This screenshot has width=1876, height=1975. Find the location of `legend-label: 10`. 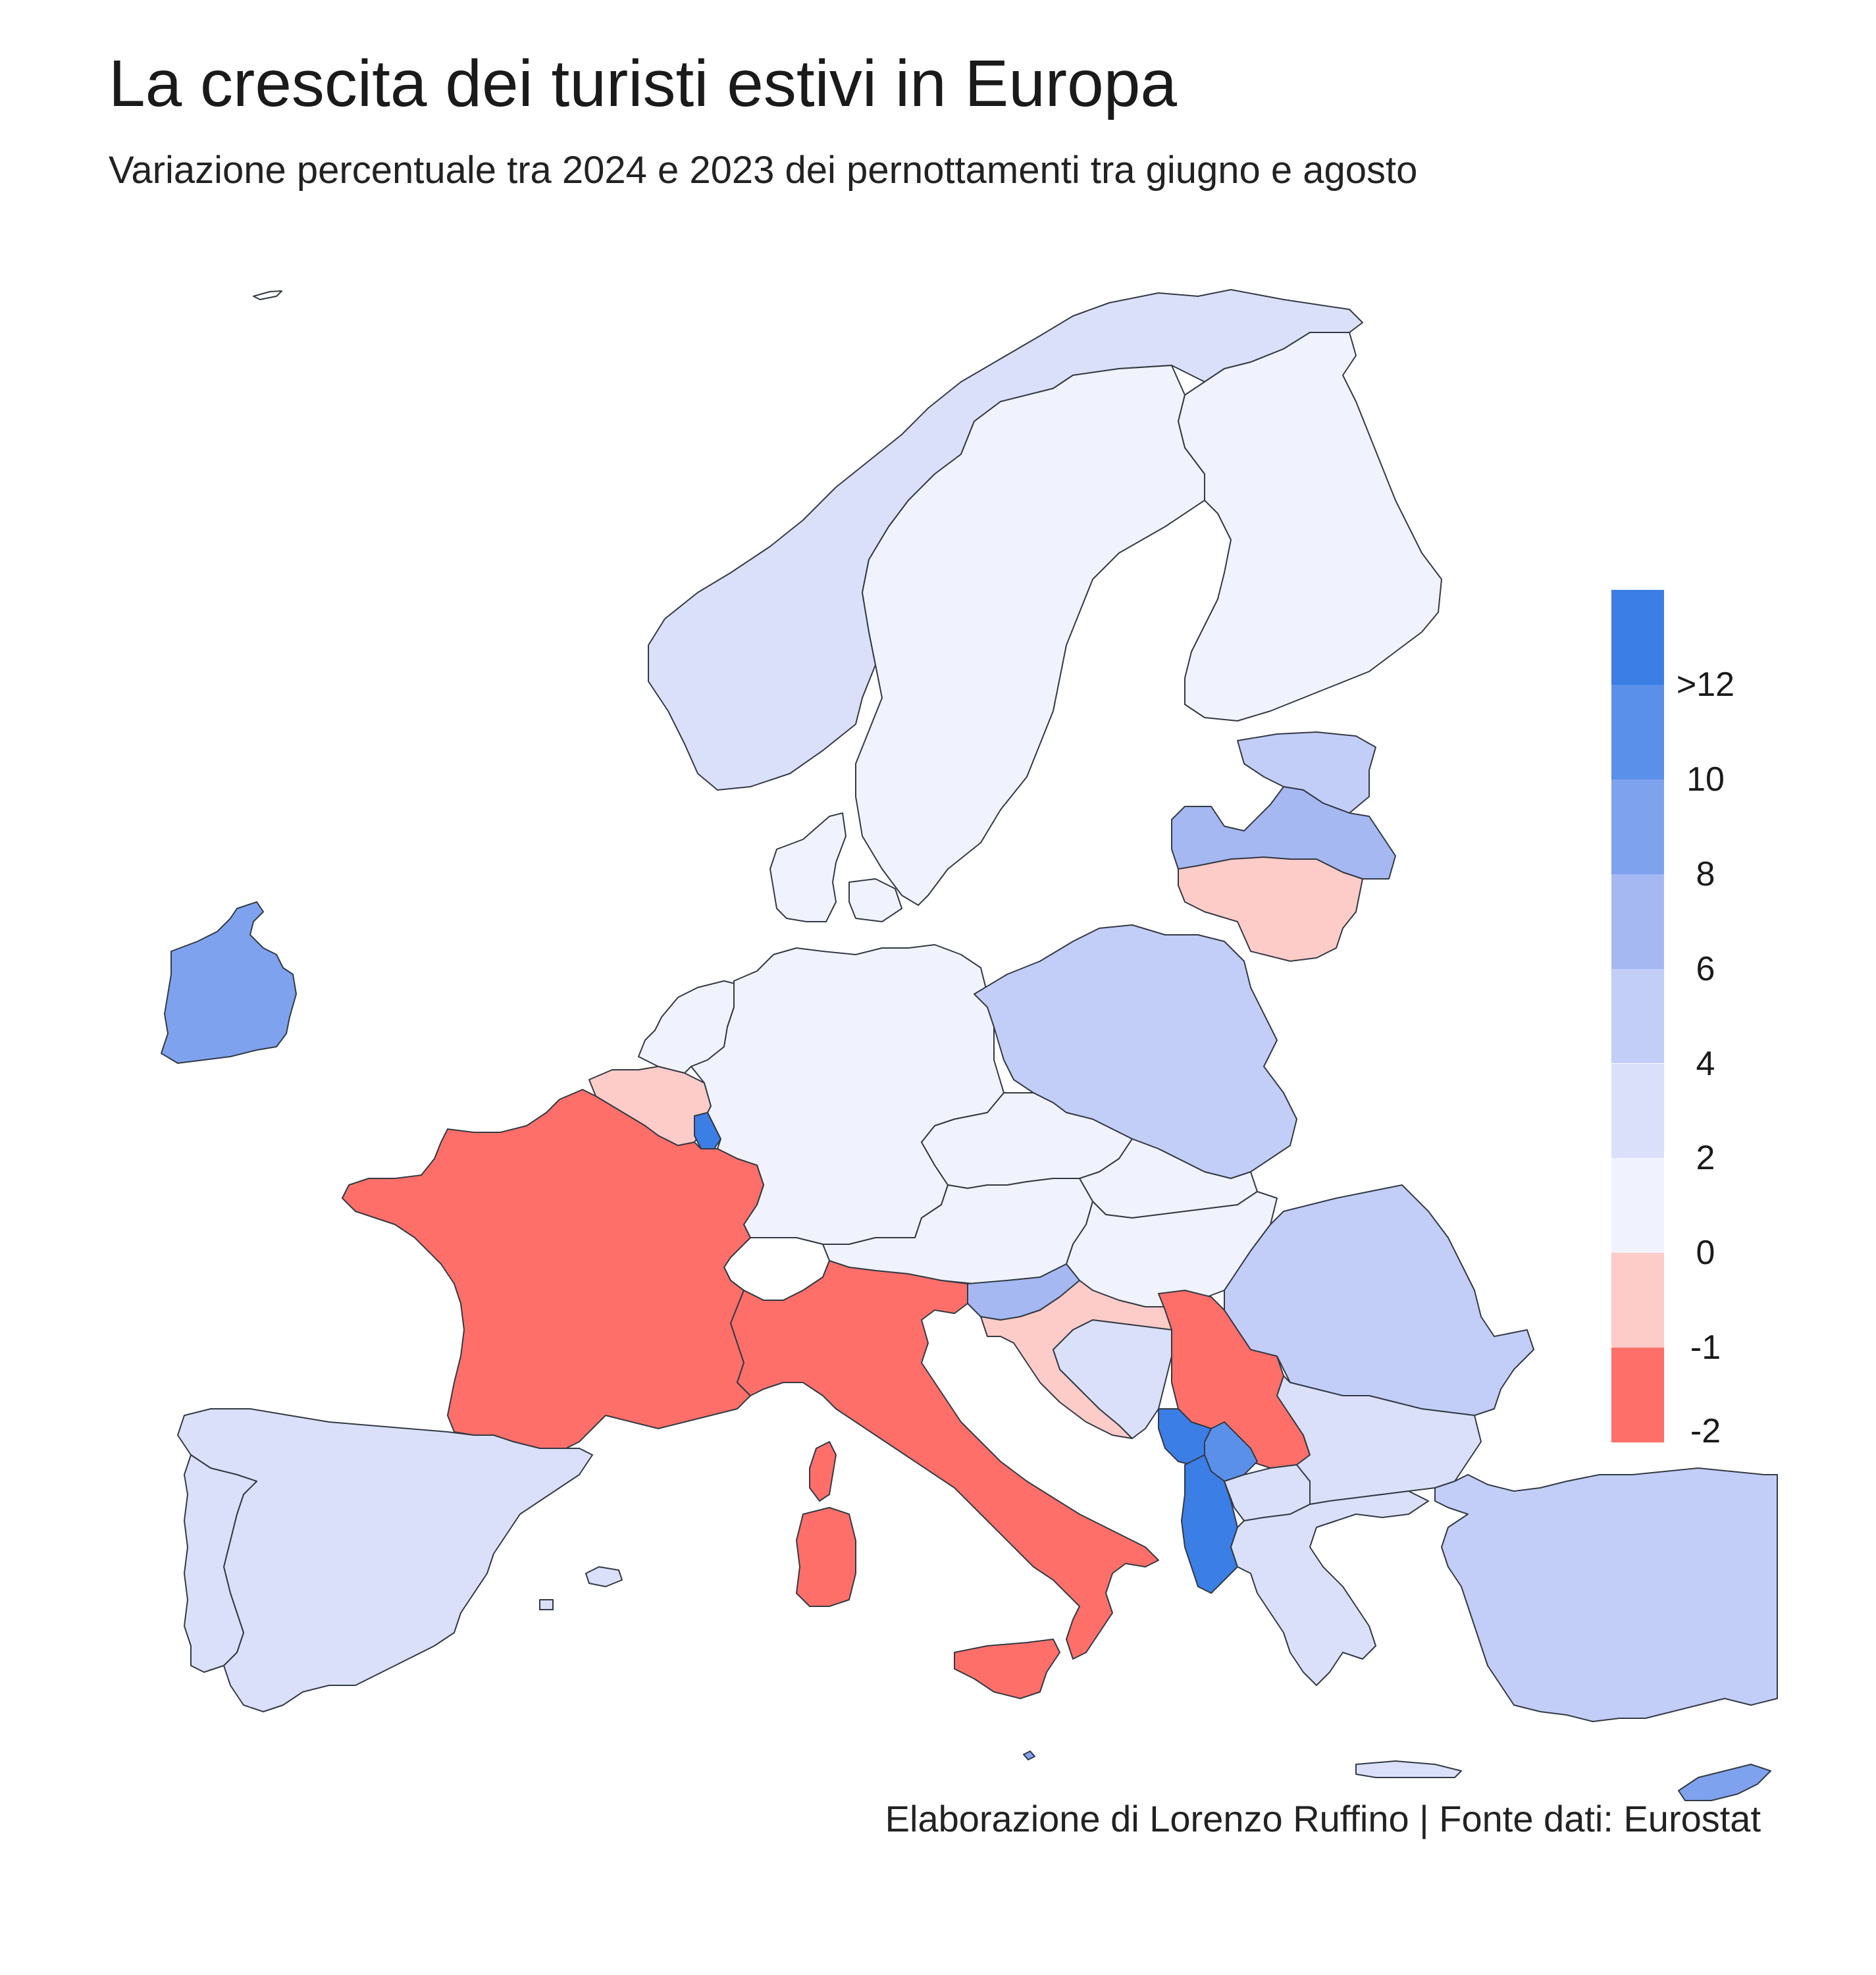

legend-label: 10 is located at coordinates (1705, 780).